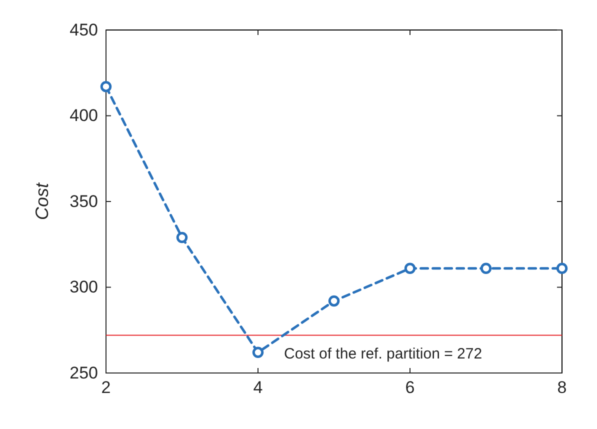 Image resolution: width=597 pixels, height=429 pixels. Describe the element at coordinates (42, 201) in the screenshot. I see `y-axis-title: Cost` at that location.